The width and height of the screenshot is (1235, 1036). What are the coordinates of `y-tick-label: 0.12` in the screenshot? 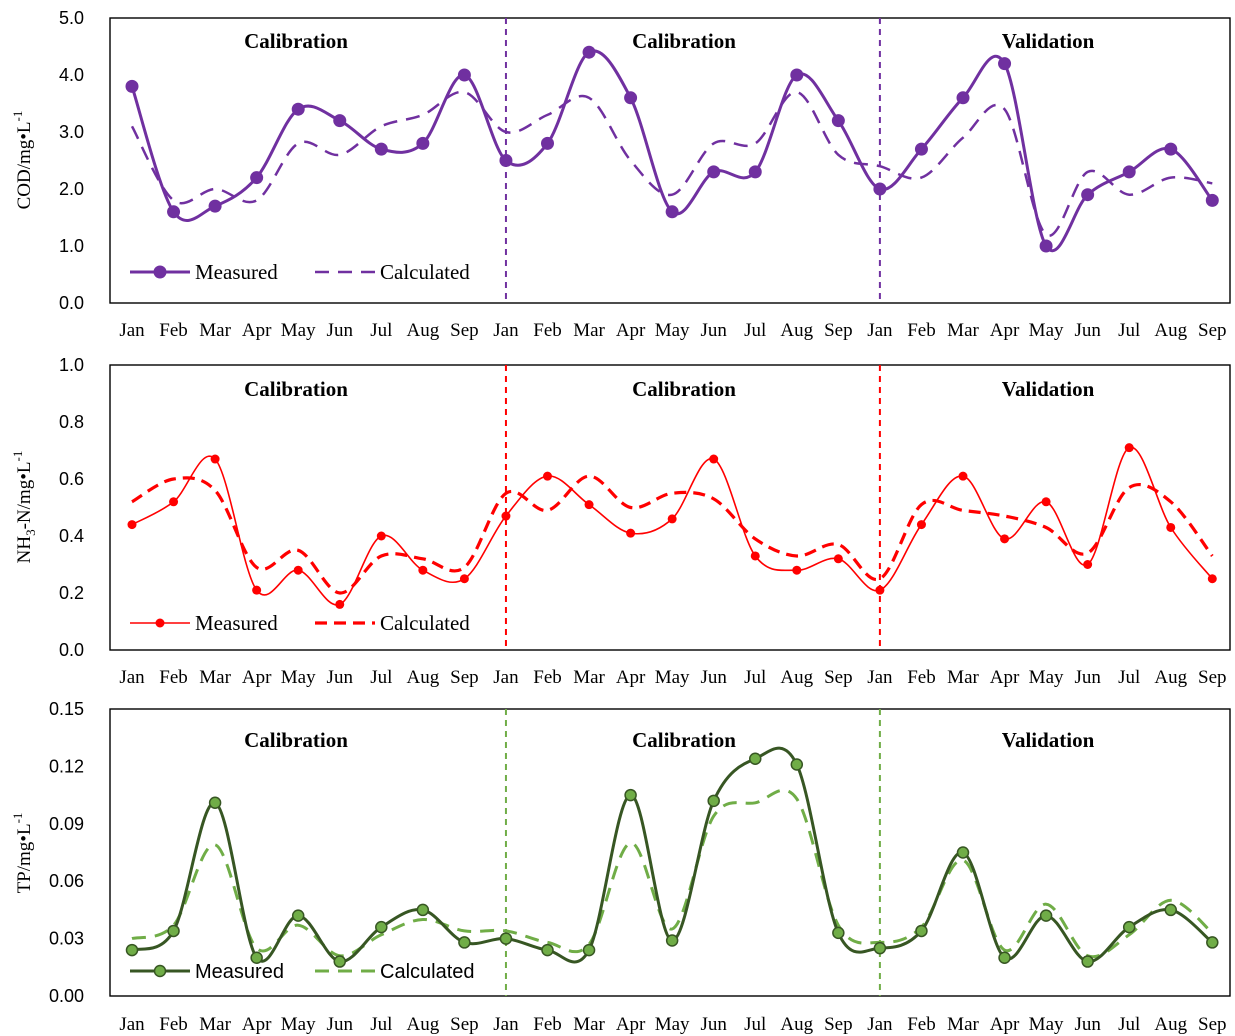 It's located at (66, 766).